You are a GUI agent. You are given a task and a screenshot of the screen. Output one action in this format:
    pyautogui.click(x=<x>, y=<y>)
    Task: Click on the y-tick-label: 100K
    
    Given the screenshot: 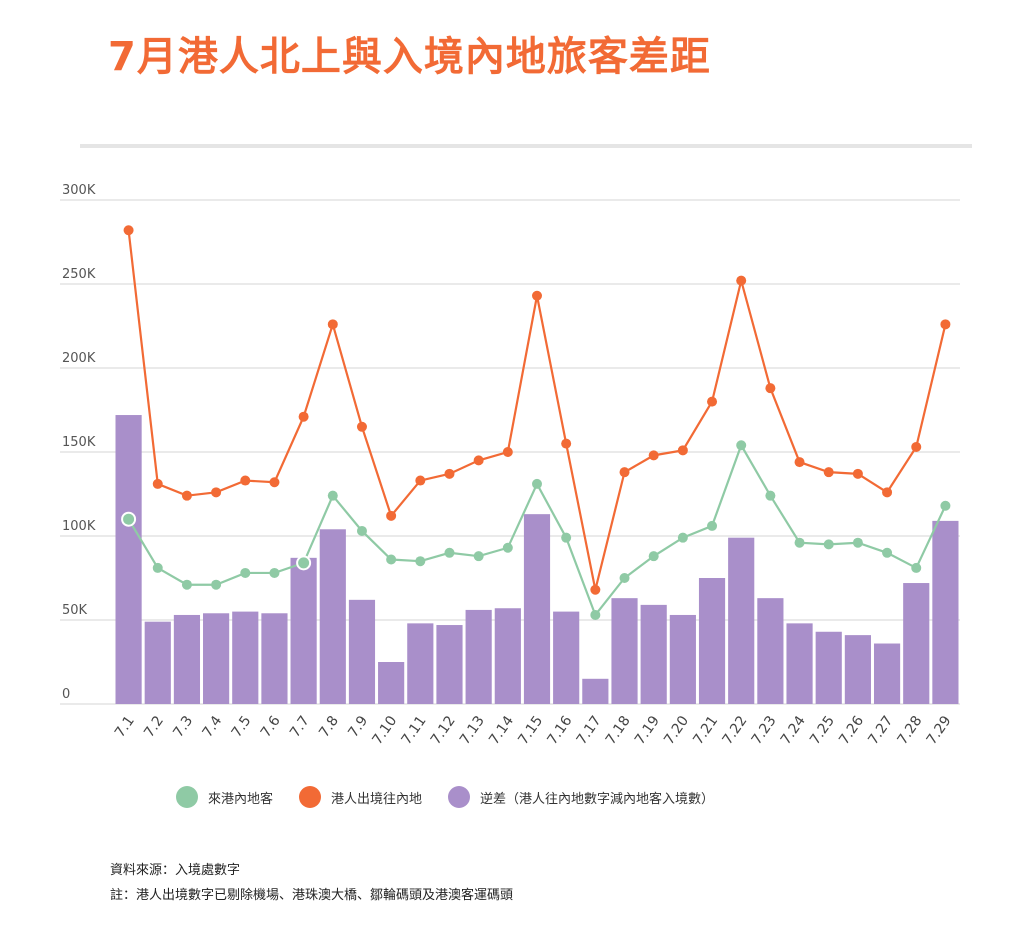 What is the action you would take?
    pyautogui.click(x=79, y=526)
    